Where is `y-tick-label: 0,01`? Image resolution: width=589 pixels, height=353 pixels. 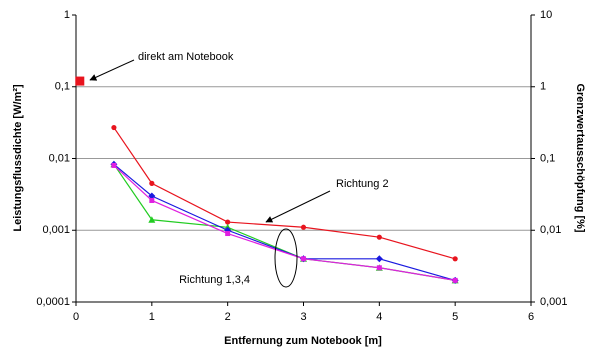
y-tick-label: 0,01 is located at coordinates (59, 158).